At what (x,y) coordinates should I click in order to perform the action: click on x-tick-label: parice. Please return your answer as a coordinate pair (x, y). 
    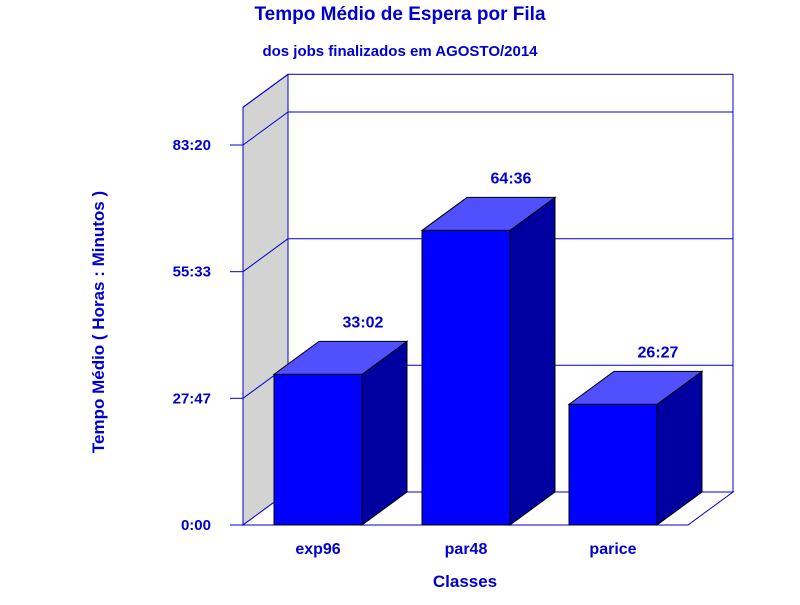
    Looking at the image, I should click on (612, 549).